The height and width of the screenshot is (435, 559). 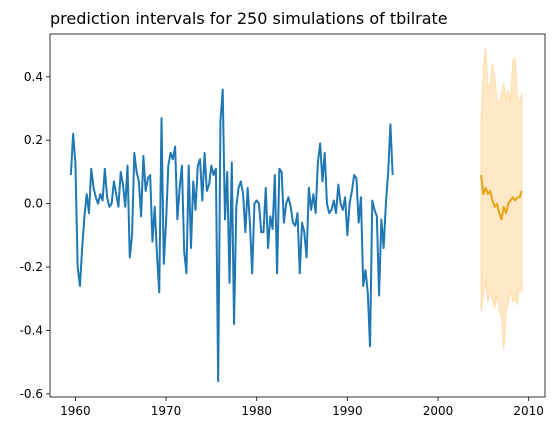 What do you see at coordinates (31, 267) in the screenshot?
I see `y-tick-label: -0.2` at bounding box center [31, 267].